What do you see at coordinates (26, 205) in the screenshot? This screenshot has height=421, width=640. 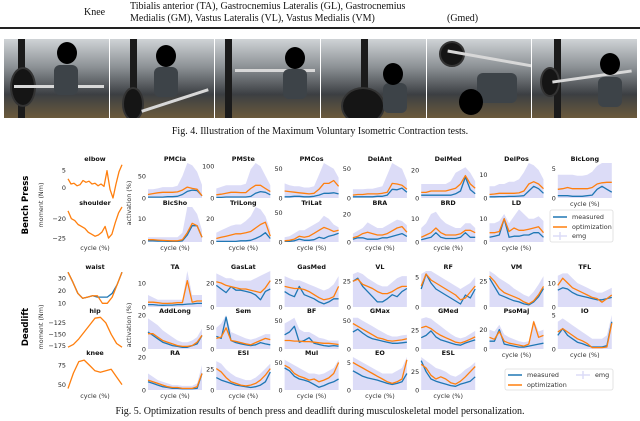 I see `row-label-bench-press: Bench Press` at bounding box center [26, 205].